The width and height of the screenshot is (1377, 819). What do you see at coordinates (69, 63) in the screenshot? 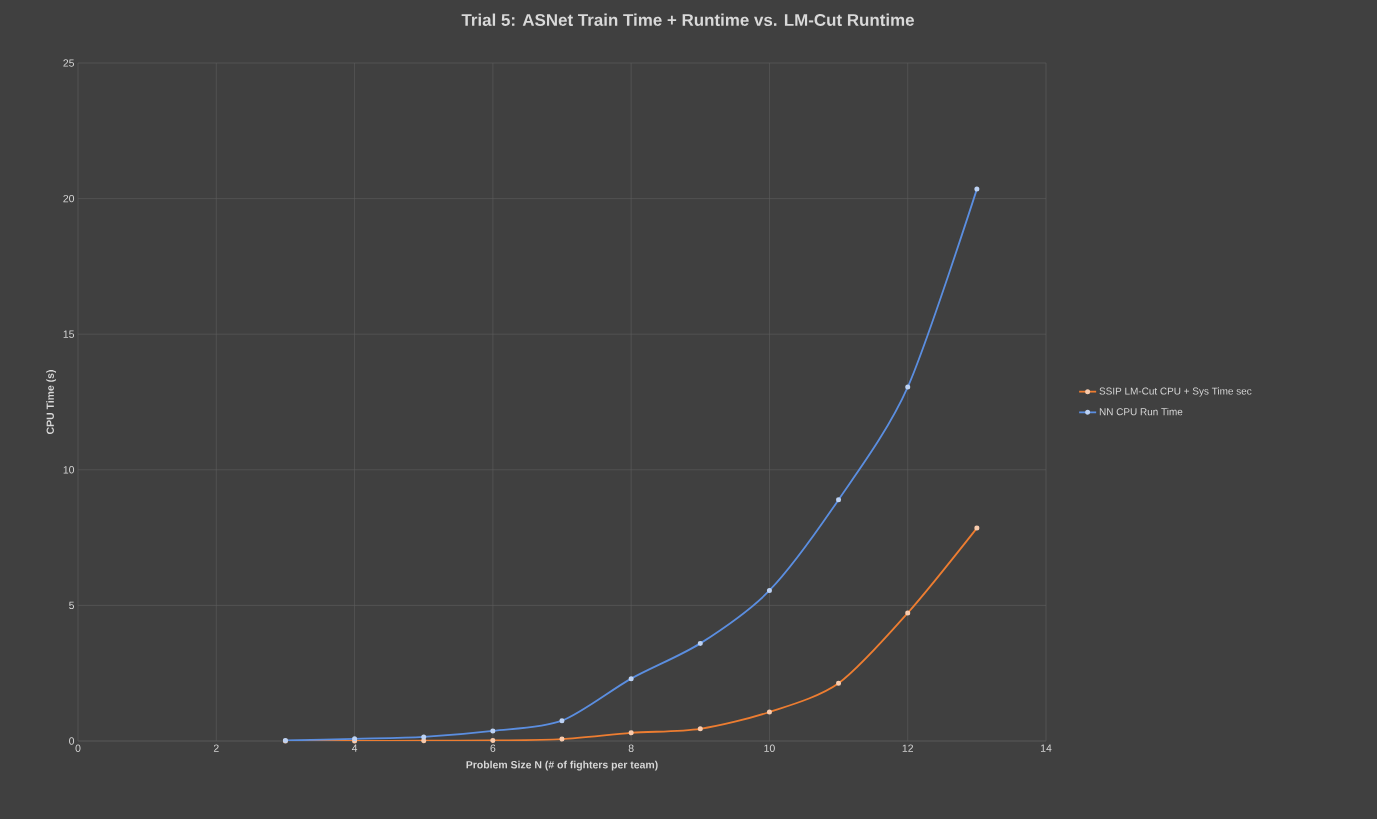
I see `y-tick-label: 25` at bounding box center [69, 63].